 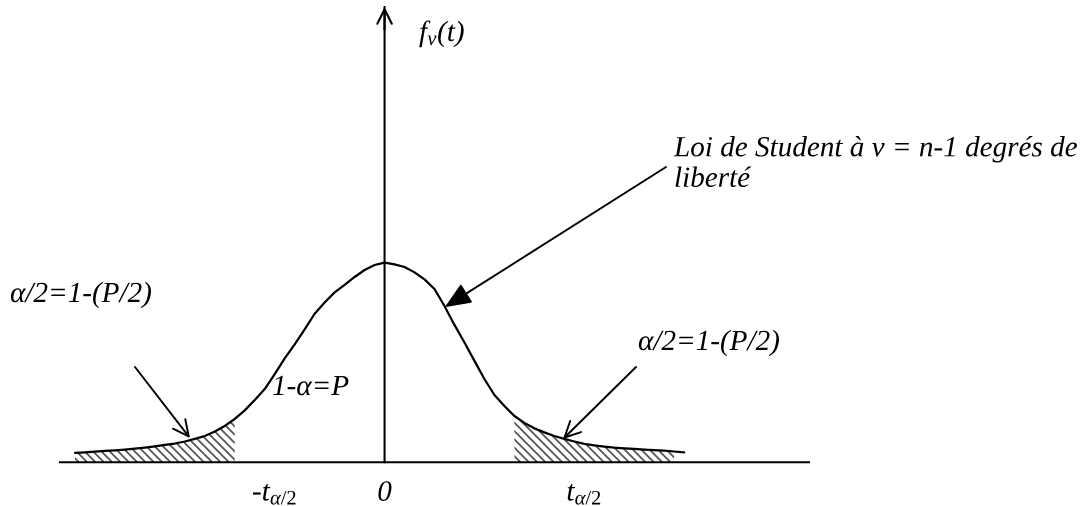 What do you see at coordinates (441, 34) in the screenshot?
I see `text: f$_{ν}$(t)` at bounding box center [441, 34].